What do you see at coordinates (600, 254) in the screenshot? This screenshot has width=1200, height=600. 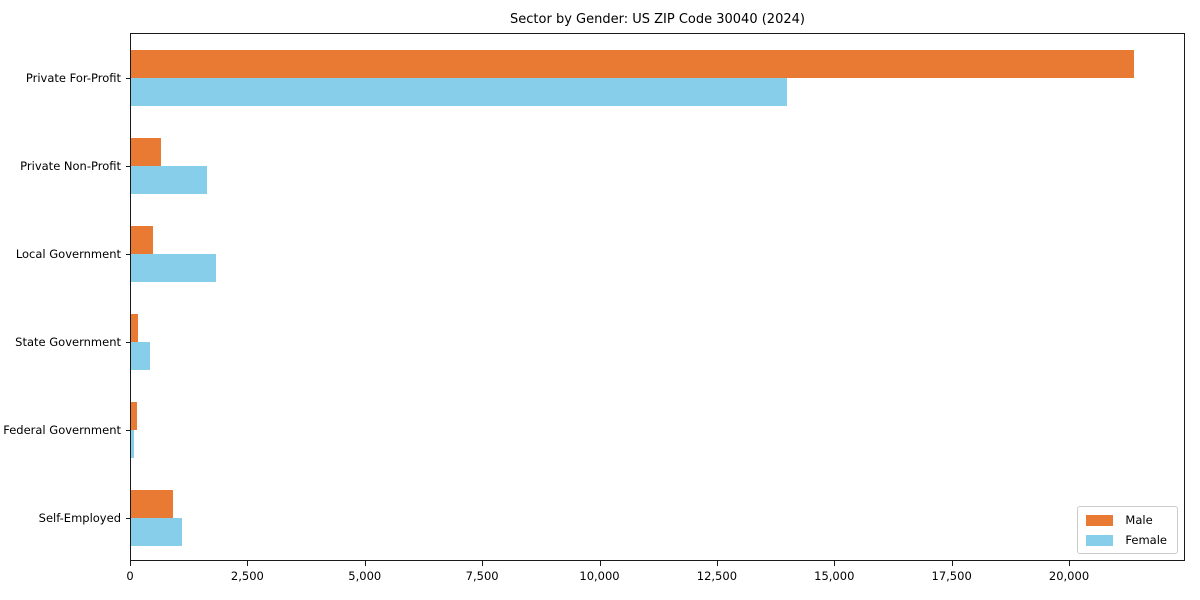 I see `category-row: Local Government` at bounding box center [600, 254].